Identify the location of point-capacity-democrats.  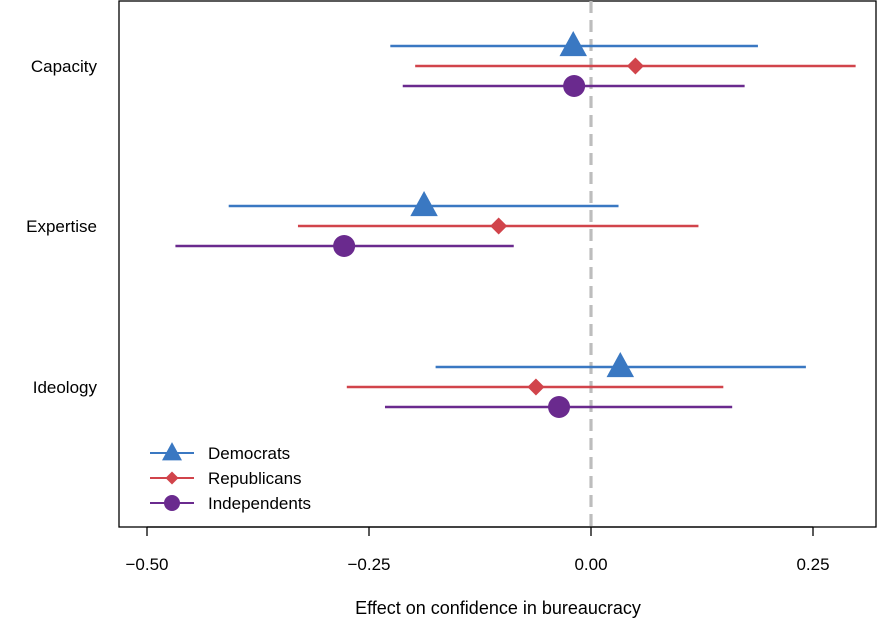
(573, 43).